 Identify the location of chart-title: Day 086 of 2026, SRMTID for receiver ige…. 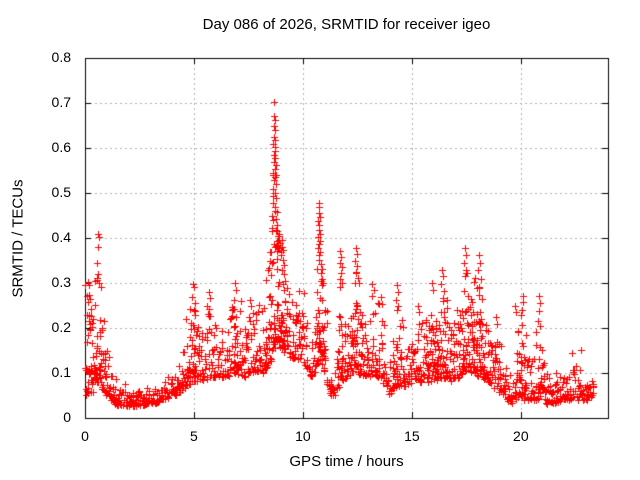
(346, 24).